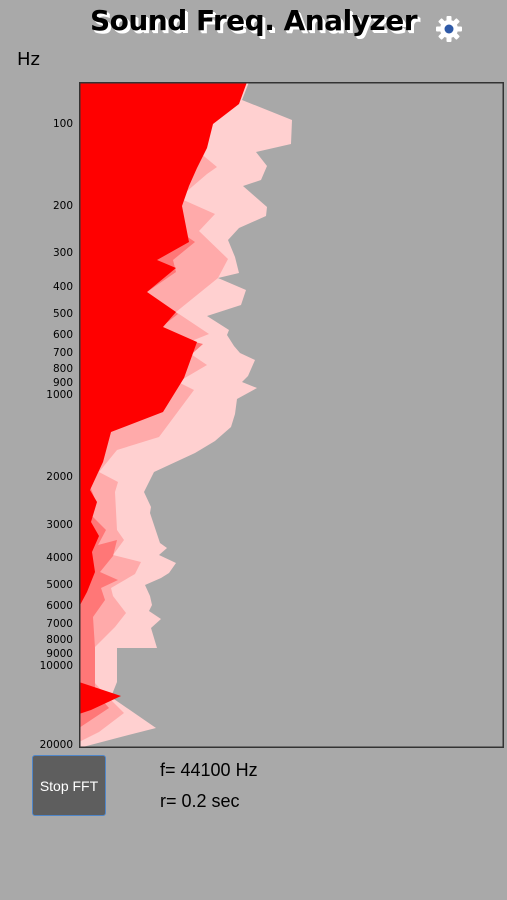 This screenshot has width=507, height=900. I want to click on tick-label: 20000, so click(56, 745).